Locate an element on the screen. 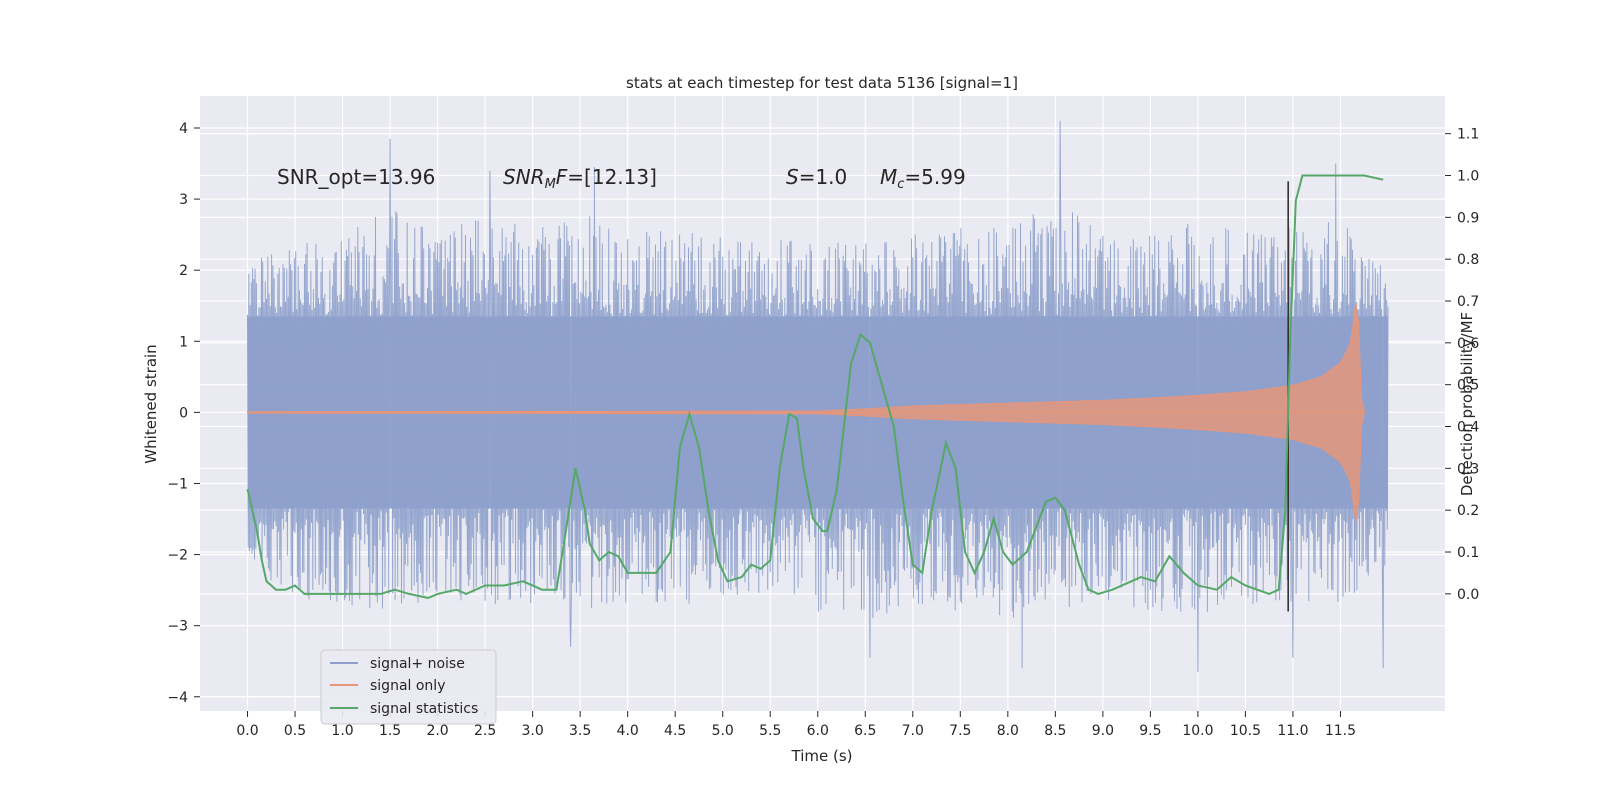  legend-label-noise: signal+ noise is located at coordinates (417, 664).